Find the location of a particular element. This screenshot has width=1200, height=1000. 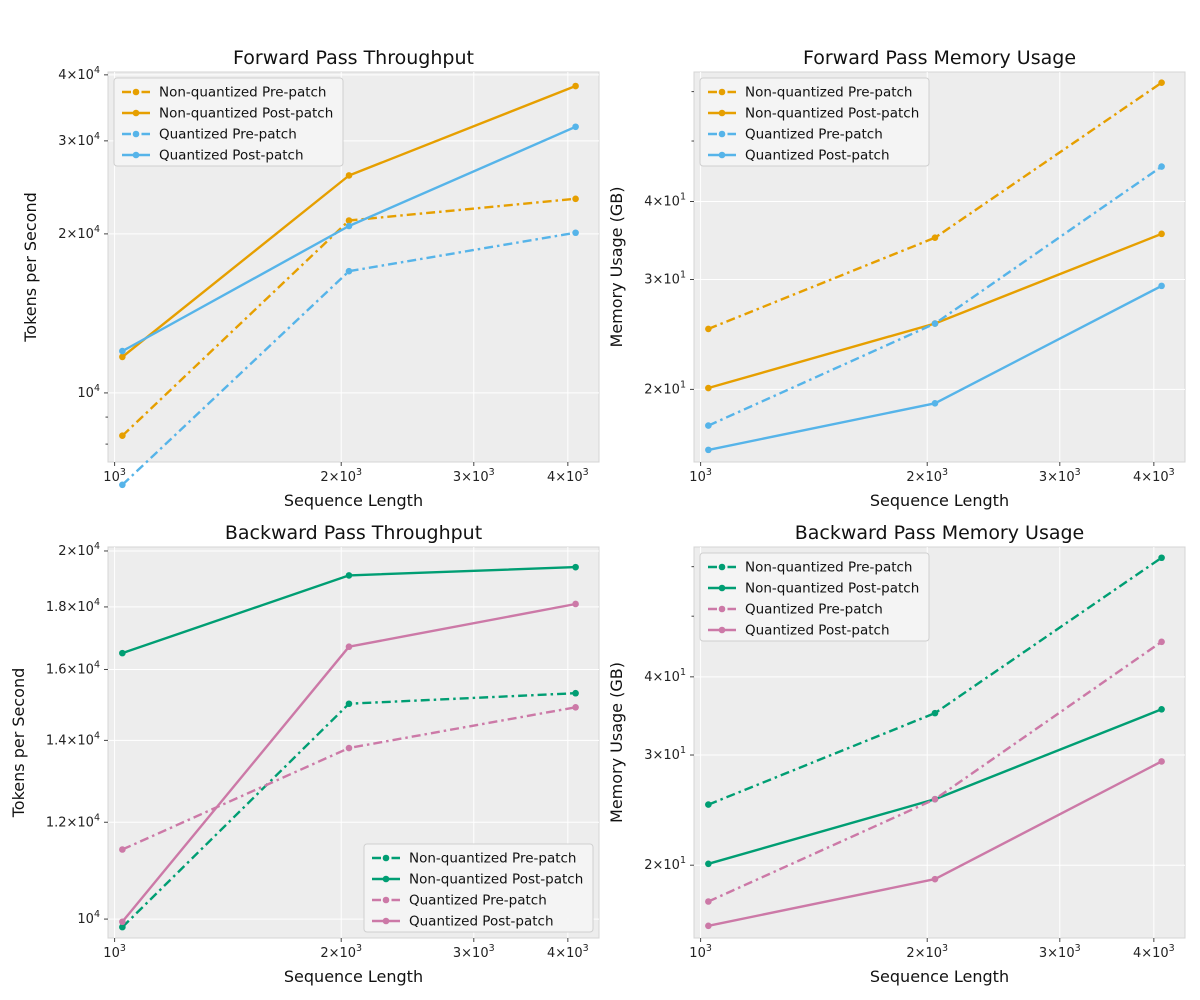

y-tick-label: 1.8×104 is located at coordinates (73, 606).